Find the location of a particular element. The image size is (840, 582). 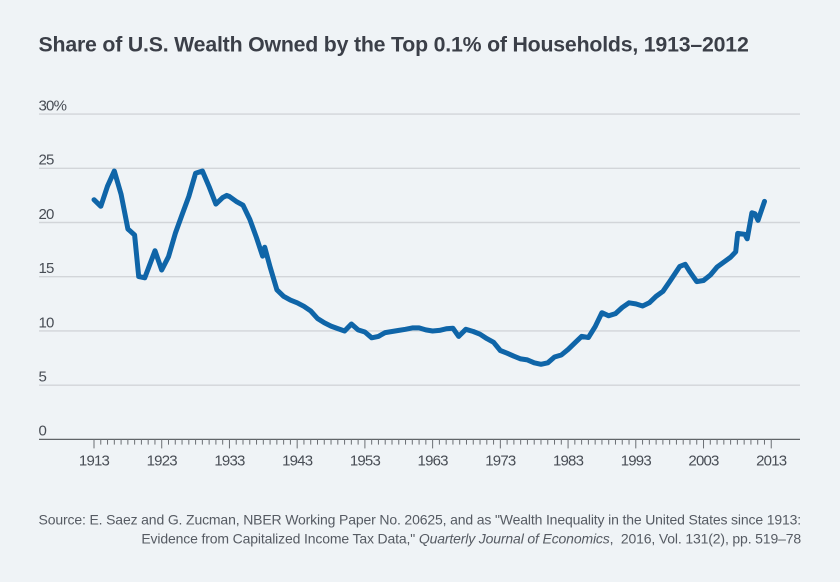

svg-text: 30% is located at coordinates (53, 105).